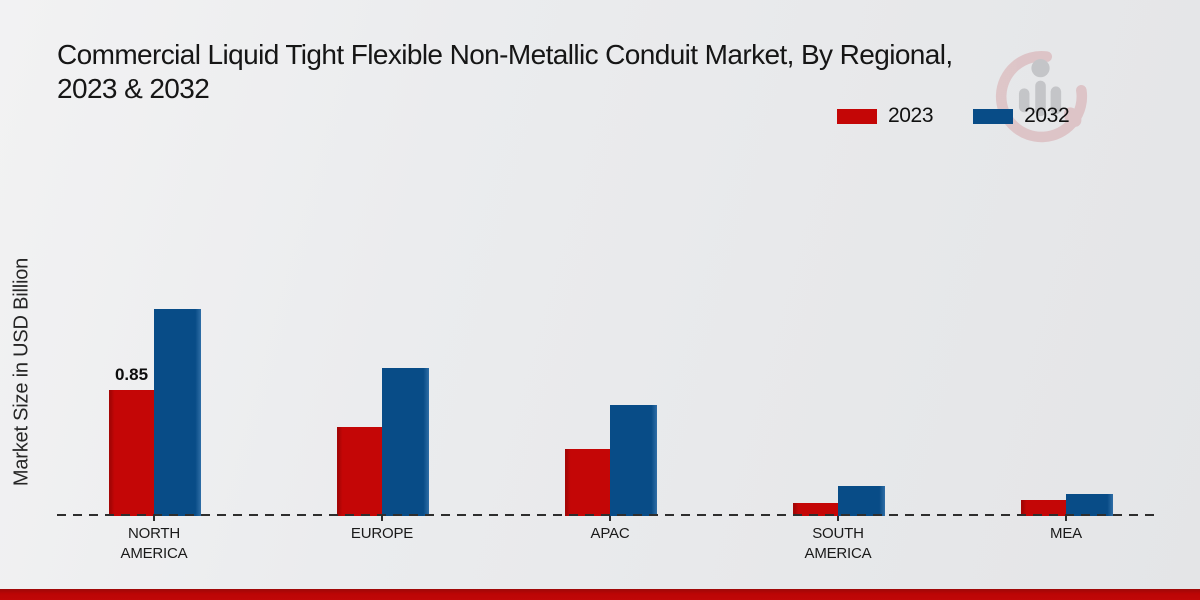 The image size is (1200, 600). Describe the element at coordinates (154, 518) in the screenshot. I see `x-axis-tick-north-america` at that location.